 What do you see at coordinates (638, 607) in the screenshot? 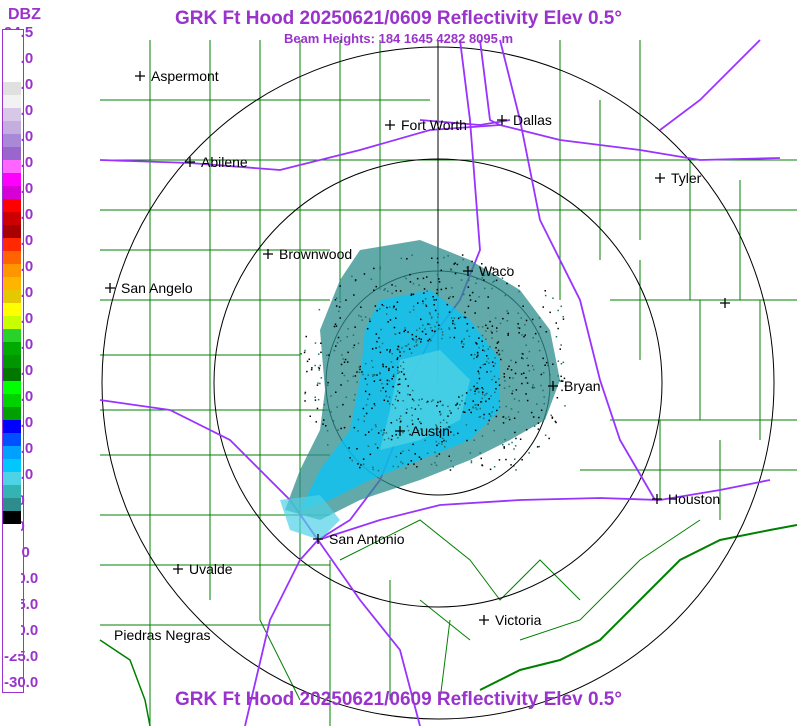
I see `coastline` at bounding box center [638, 607].